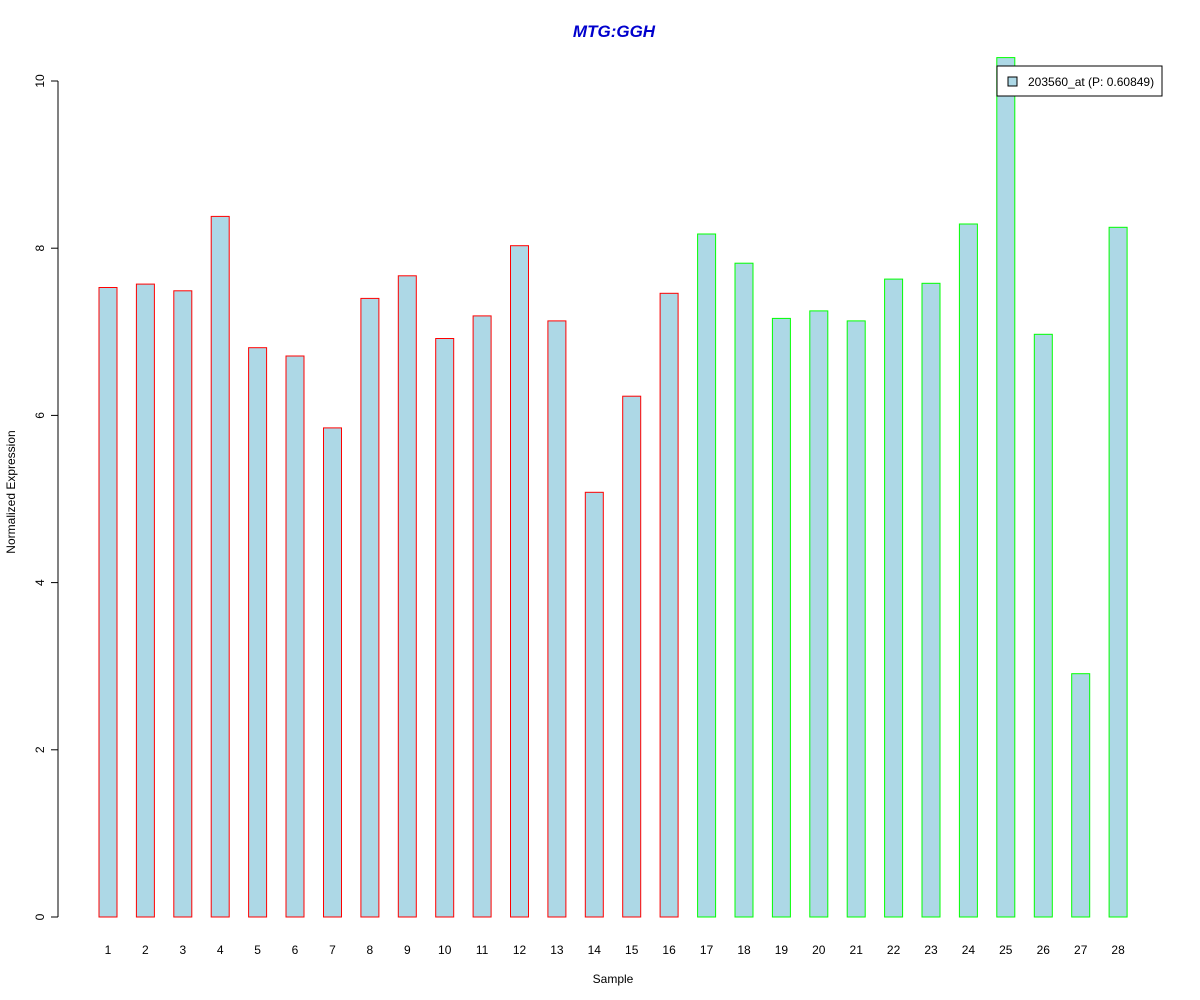 This screenshot has height=1000, width=1200. Describe the element at coordinates (40, 81) in the screenshot. I see `y-tick-label: 10` at that location.